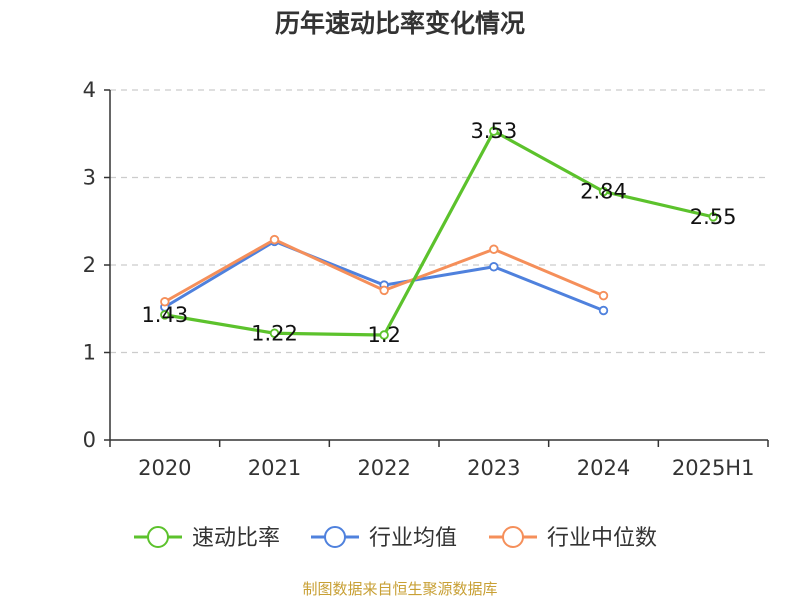  What do you see at coordinates (399, 23) in the screenshot?
I see `chart-title: 历年速动比率变化情况` at bounding box center [399, 23].